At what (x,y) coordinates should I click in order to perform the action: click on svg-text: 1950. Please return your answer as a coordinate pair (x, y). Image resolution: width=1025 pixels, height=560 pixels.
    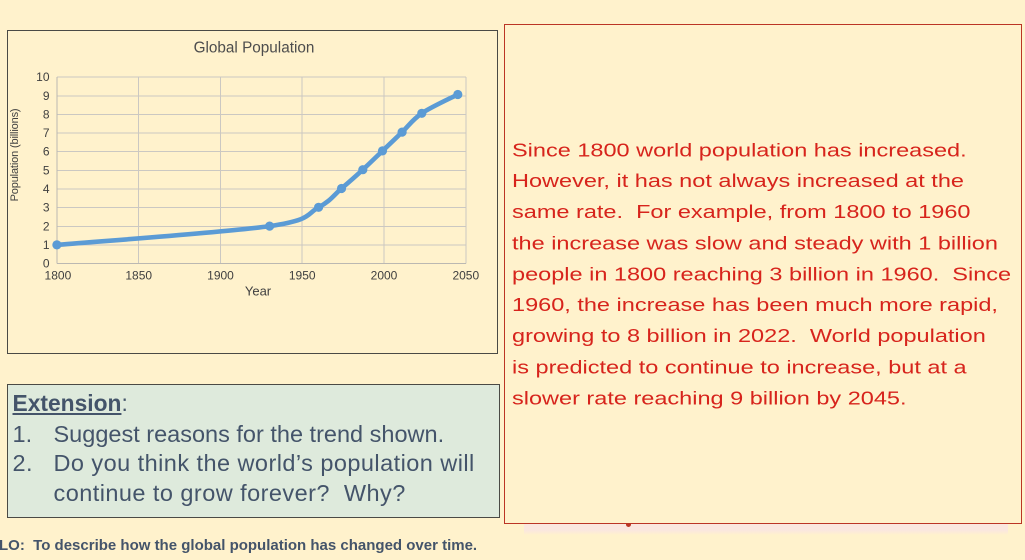
    Looking at the image, I should click on (301, 275).